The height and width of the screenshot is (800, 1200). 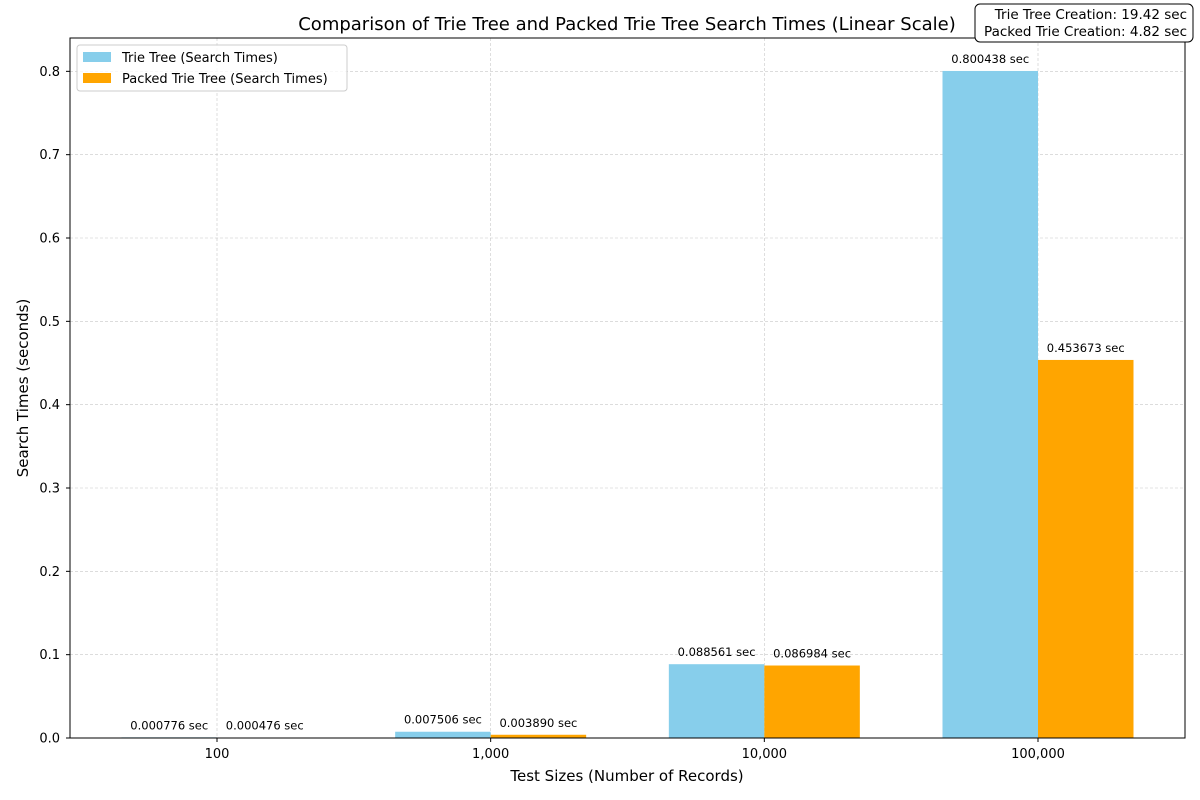 I want to click on y-tick-label: 0.2, so click(x=49, y=572).